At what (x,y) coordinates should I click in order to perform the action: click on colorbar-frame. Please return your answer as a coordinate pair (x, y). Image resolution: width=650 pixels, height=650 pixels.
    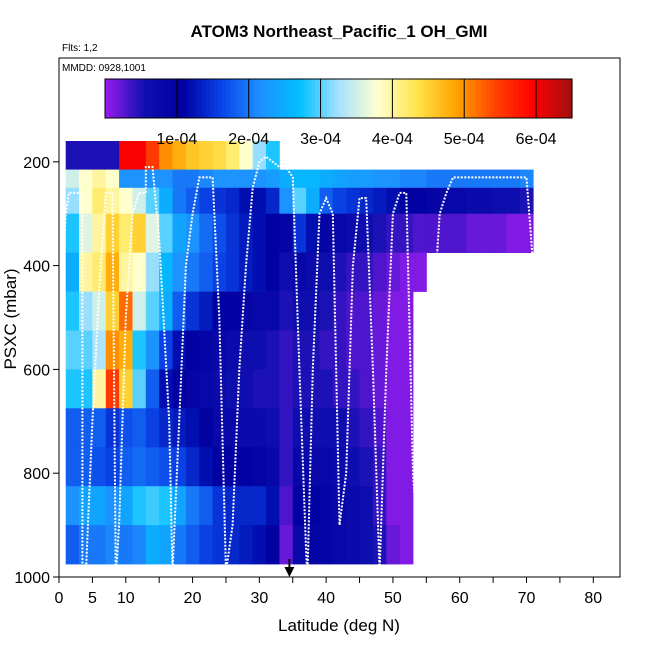
    Looking at the image, I should click on (338, 98).